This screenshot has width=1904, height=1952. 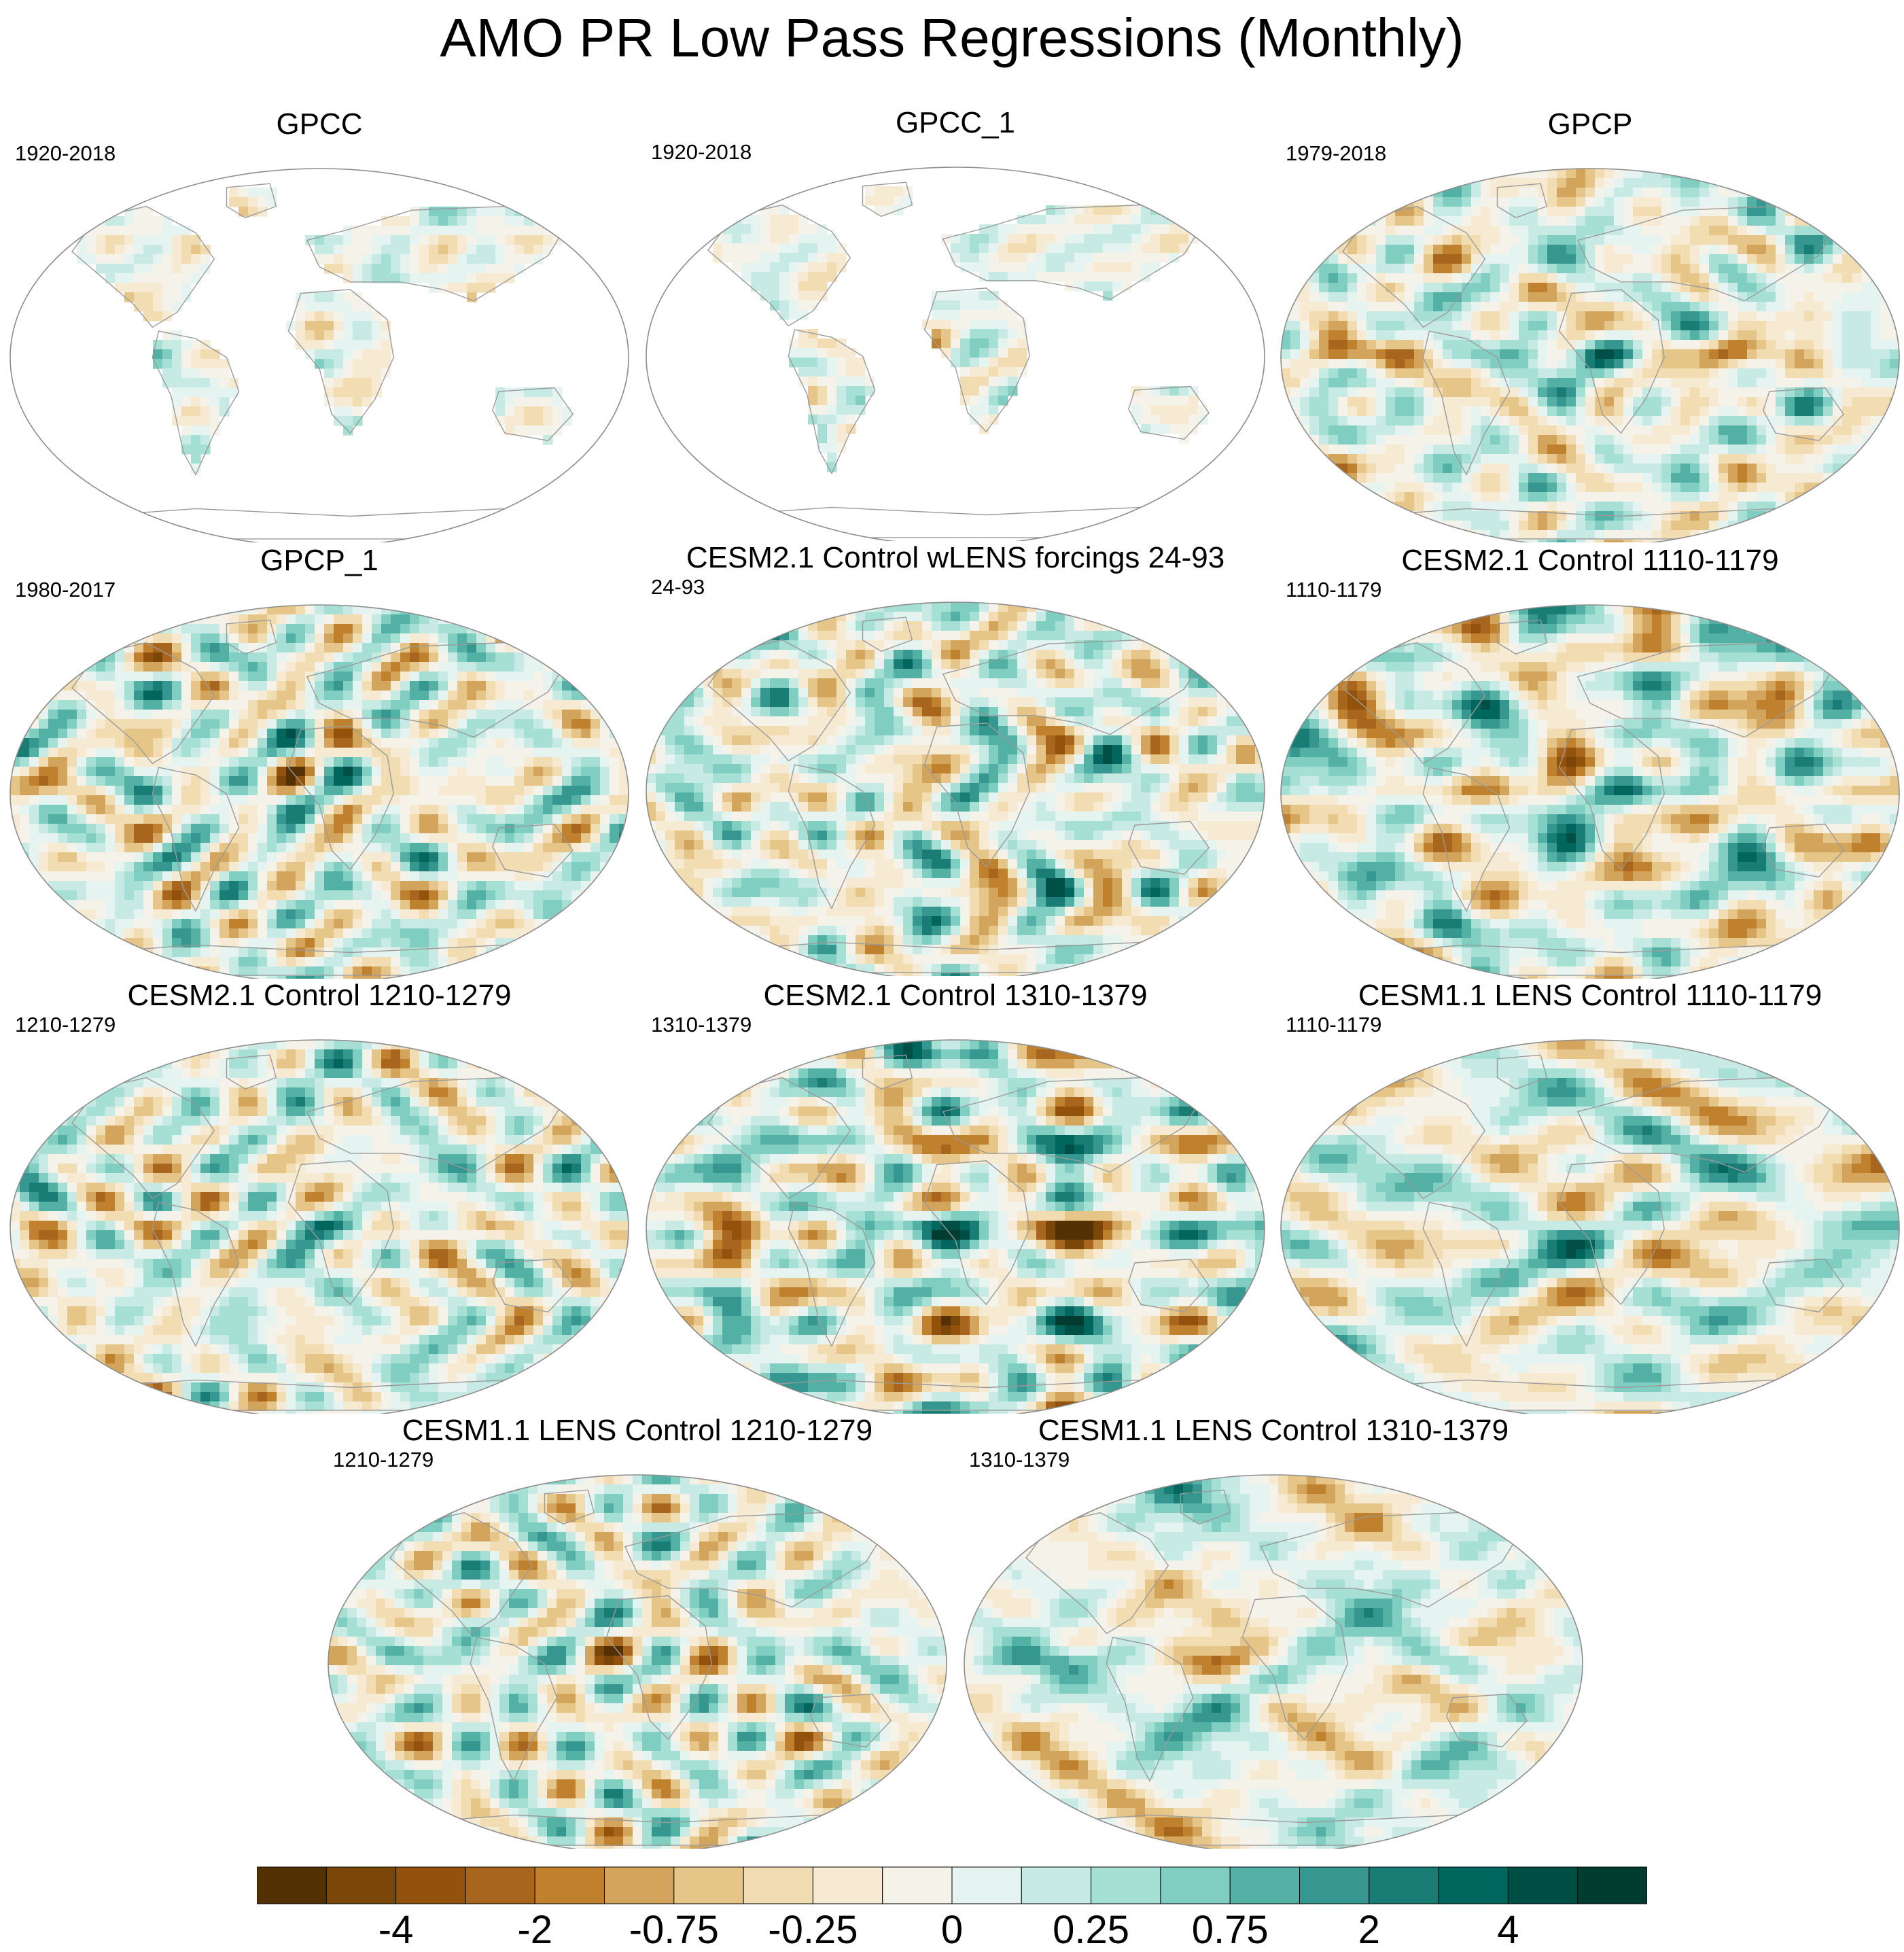 What do you see at coordinates (637, 1431) in the screenshot?
I see `panel-title: CESM1.1 LENS Control 1210-1279` at bounding box center [637, 1431].